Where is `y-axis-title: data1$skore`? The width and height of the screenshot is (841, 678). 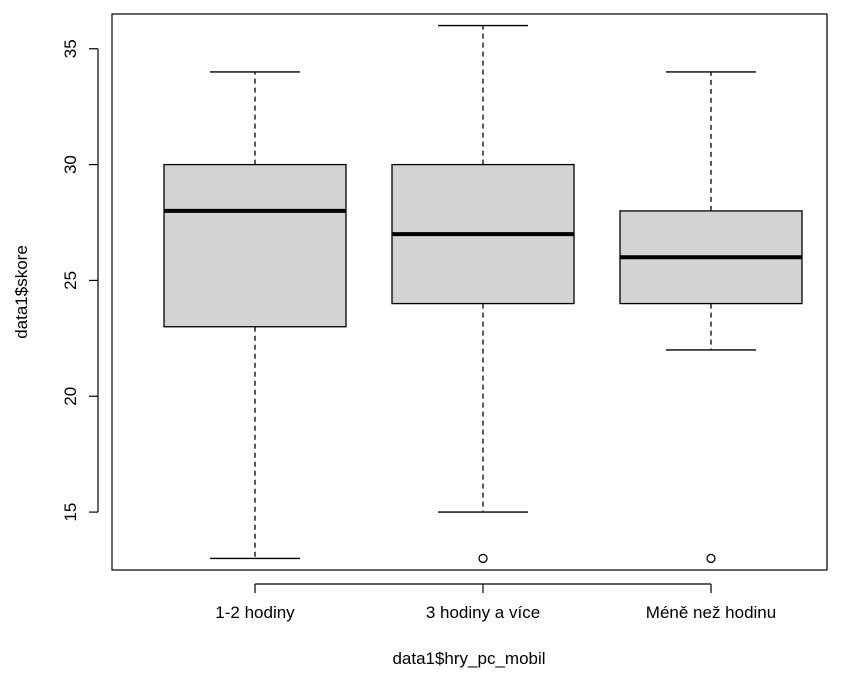 y-axis-title: data1$skore is located at coordinates (21, 292).